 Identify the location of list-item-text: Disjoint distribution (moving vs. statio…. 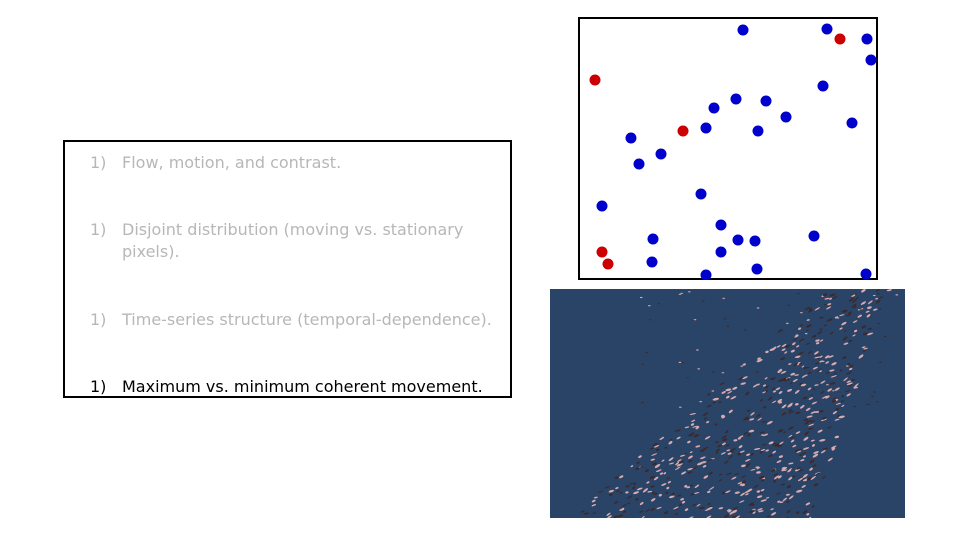
(293, 240).